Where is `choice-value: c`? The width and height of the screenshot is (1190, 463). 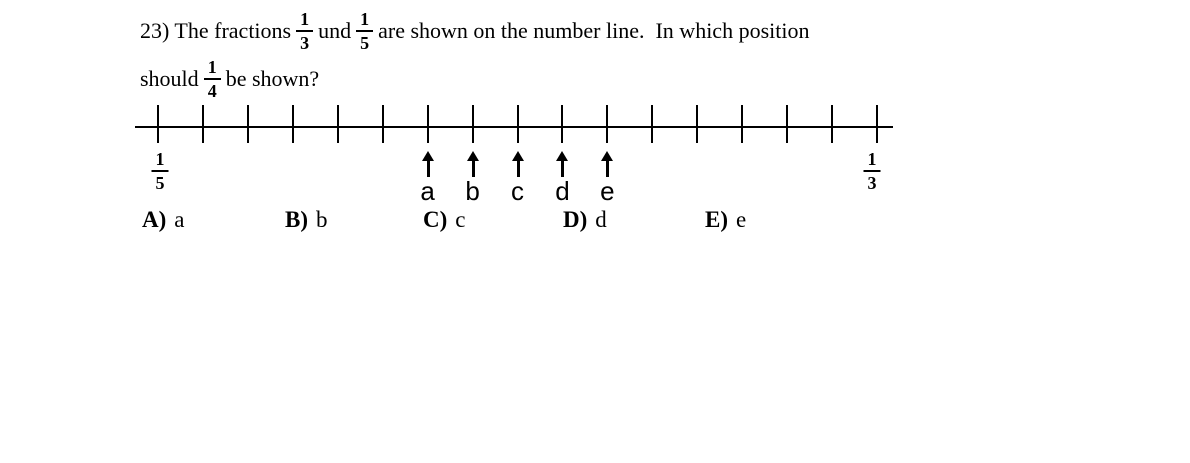
choice-value: c is located at coordinates (460, 219).